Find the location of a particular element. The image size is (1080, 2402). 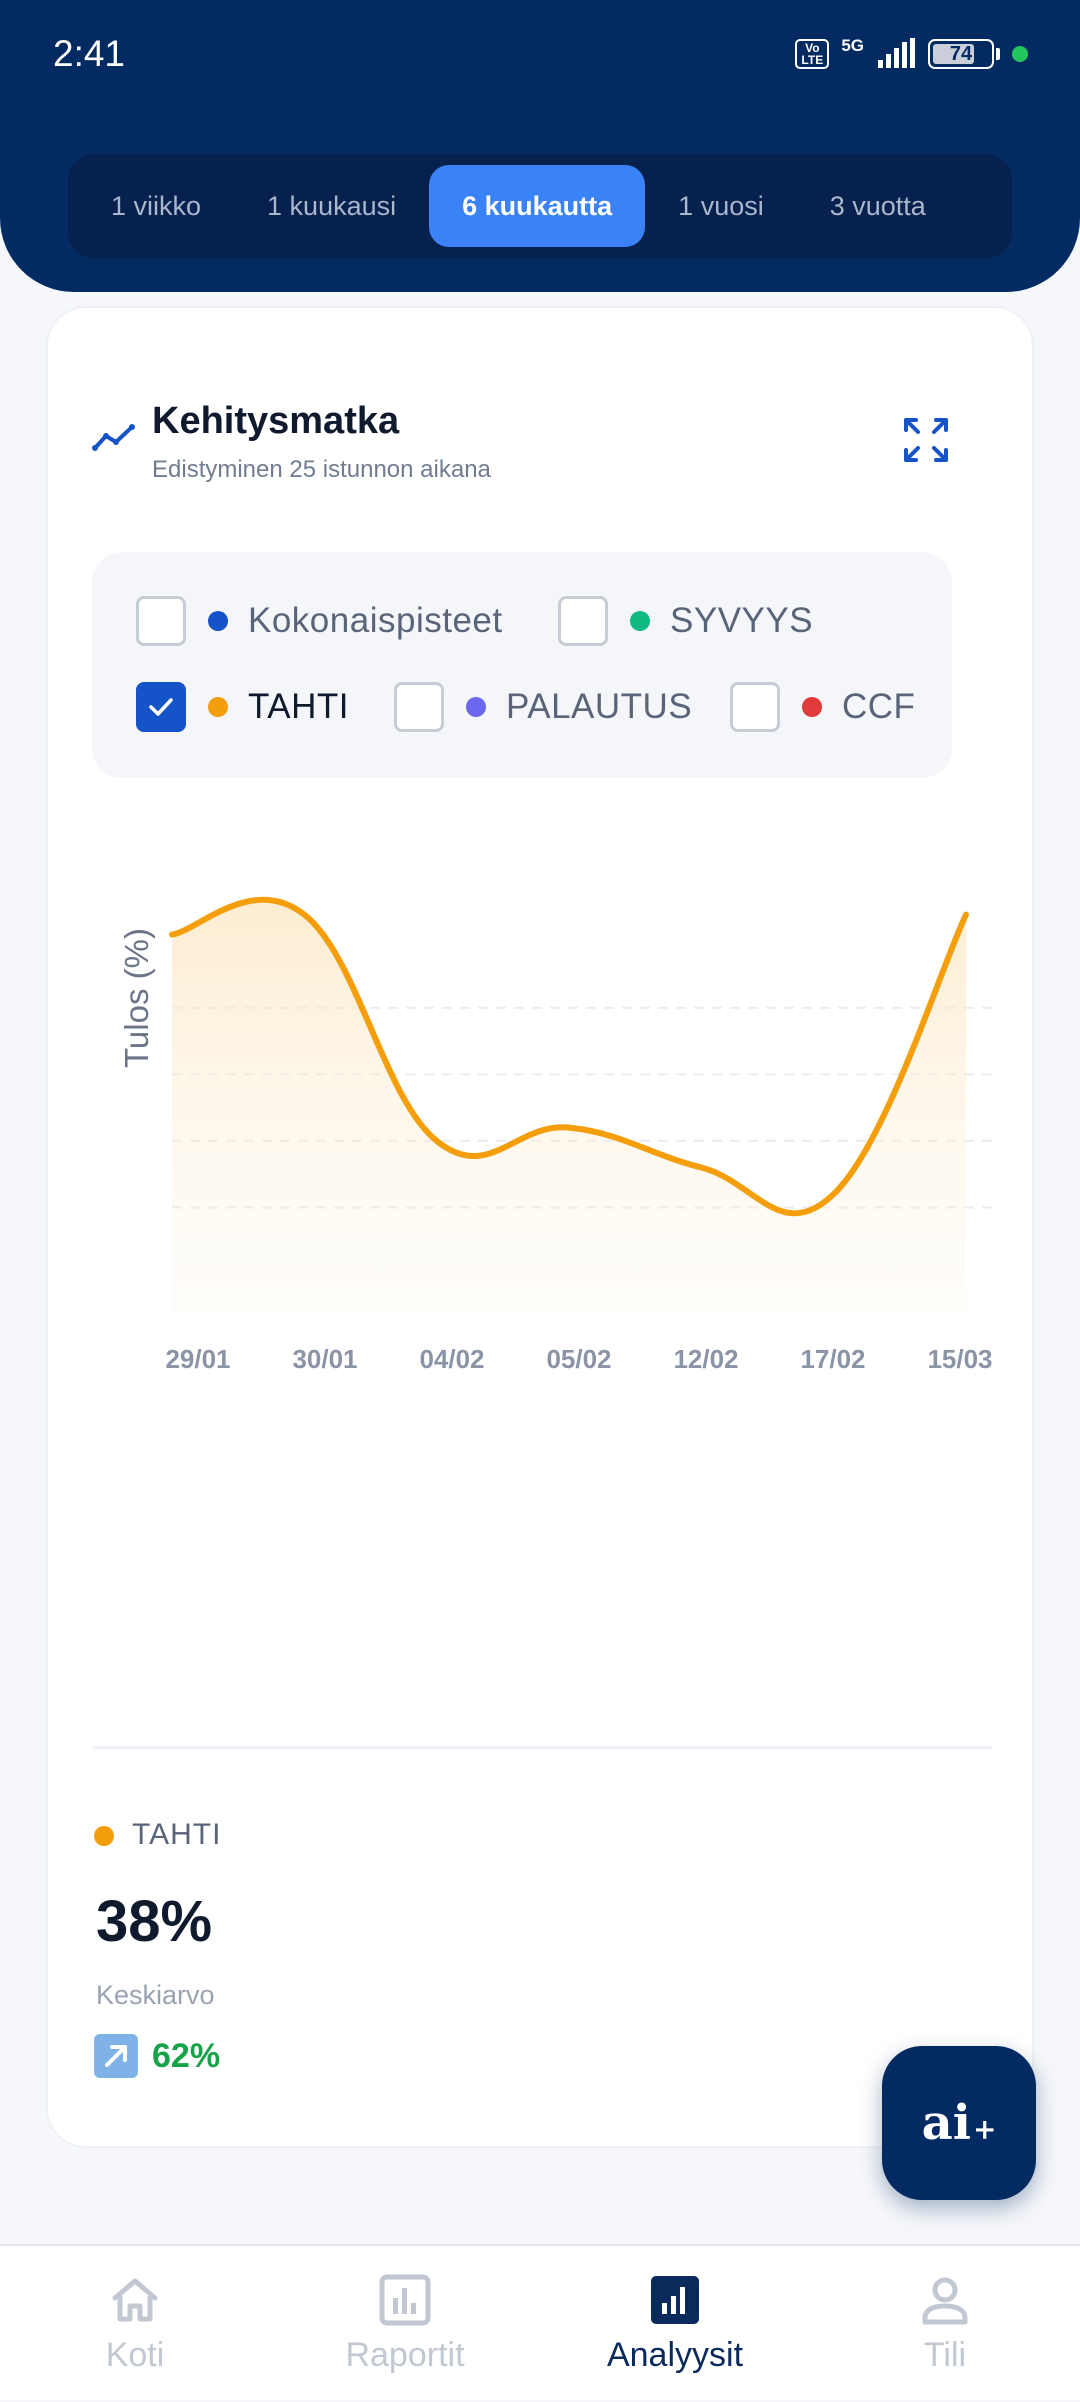

tab-3-years: 3 vuotta is located at coordinates (877, 205).